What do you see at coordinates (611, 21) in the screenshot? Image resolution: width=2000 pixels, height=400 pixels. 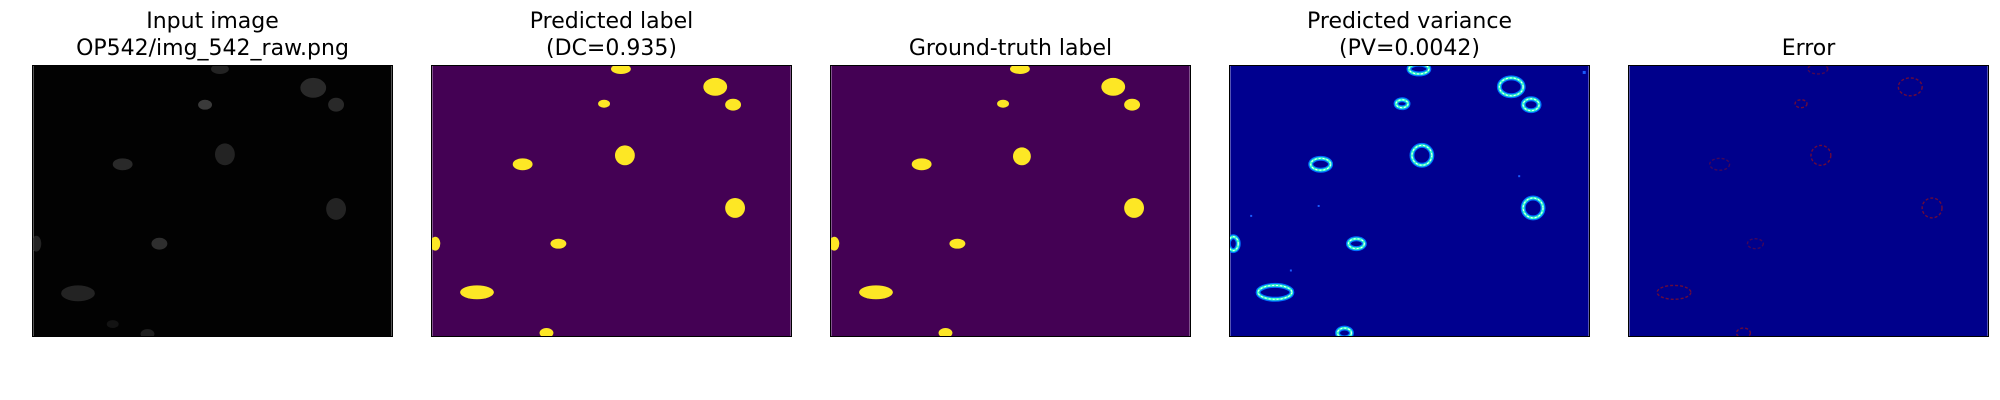 I see `panel-title-line1: Predicted label` at bounding box center [611, 21].